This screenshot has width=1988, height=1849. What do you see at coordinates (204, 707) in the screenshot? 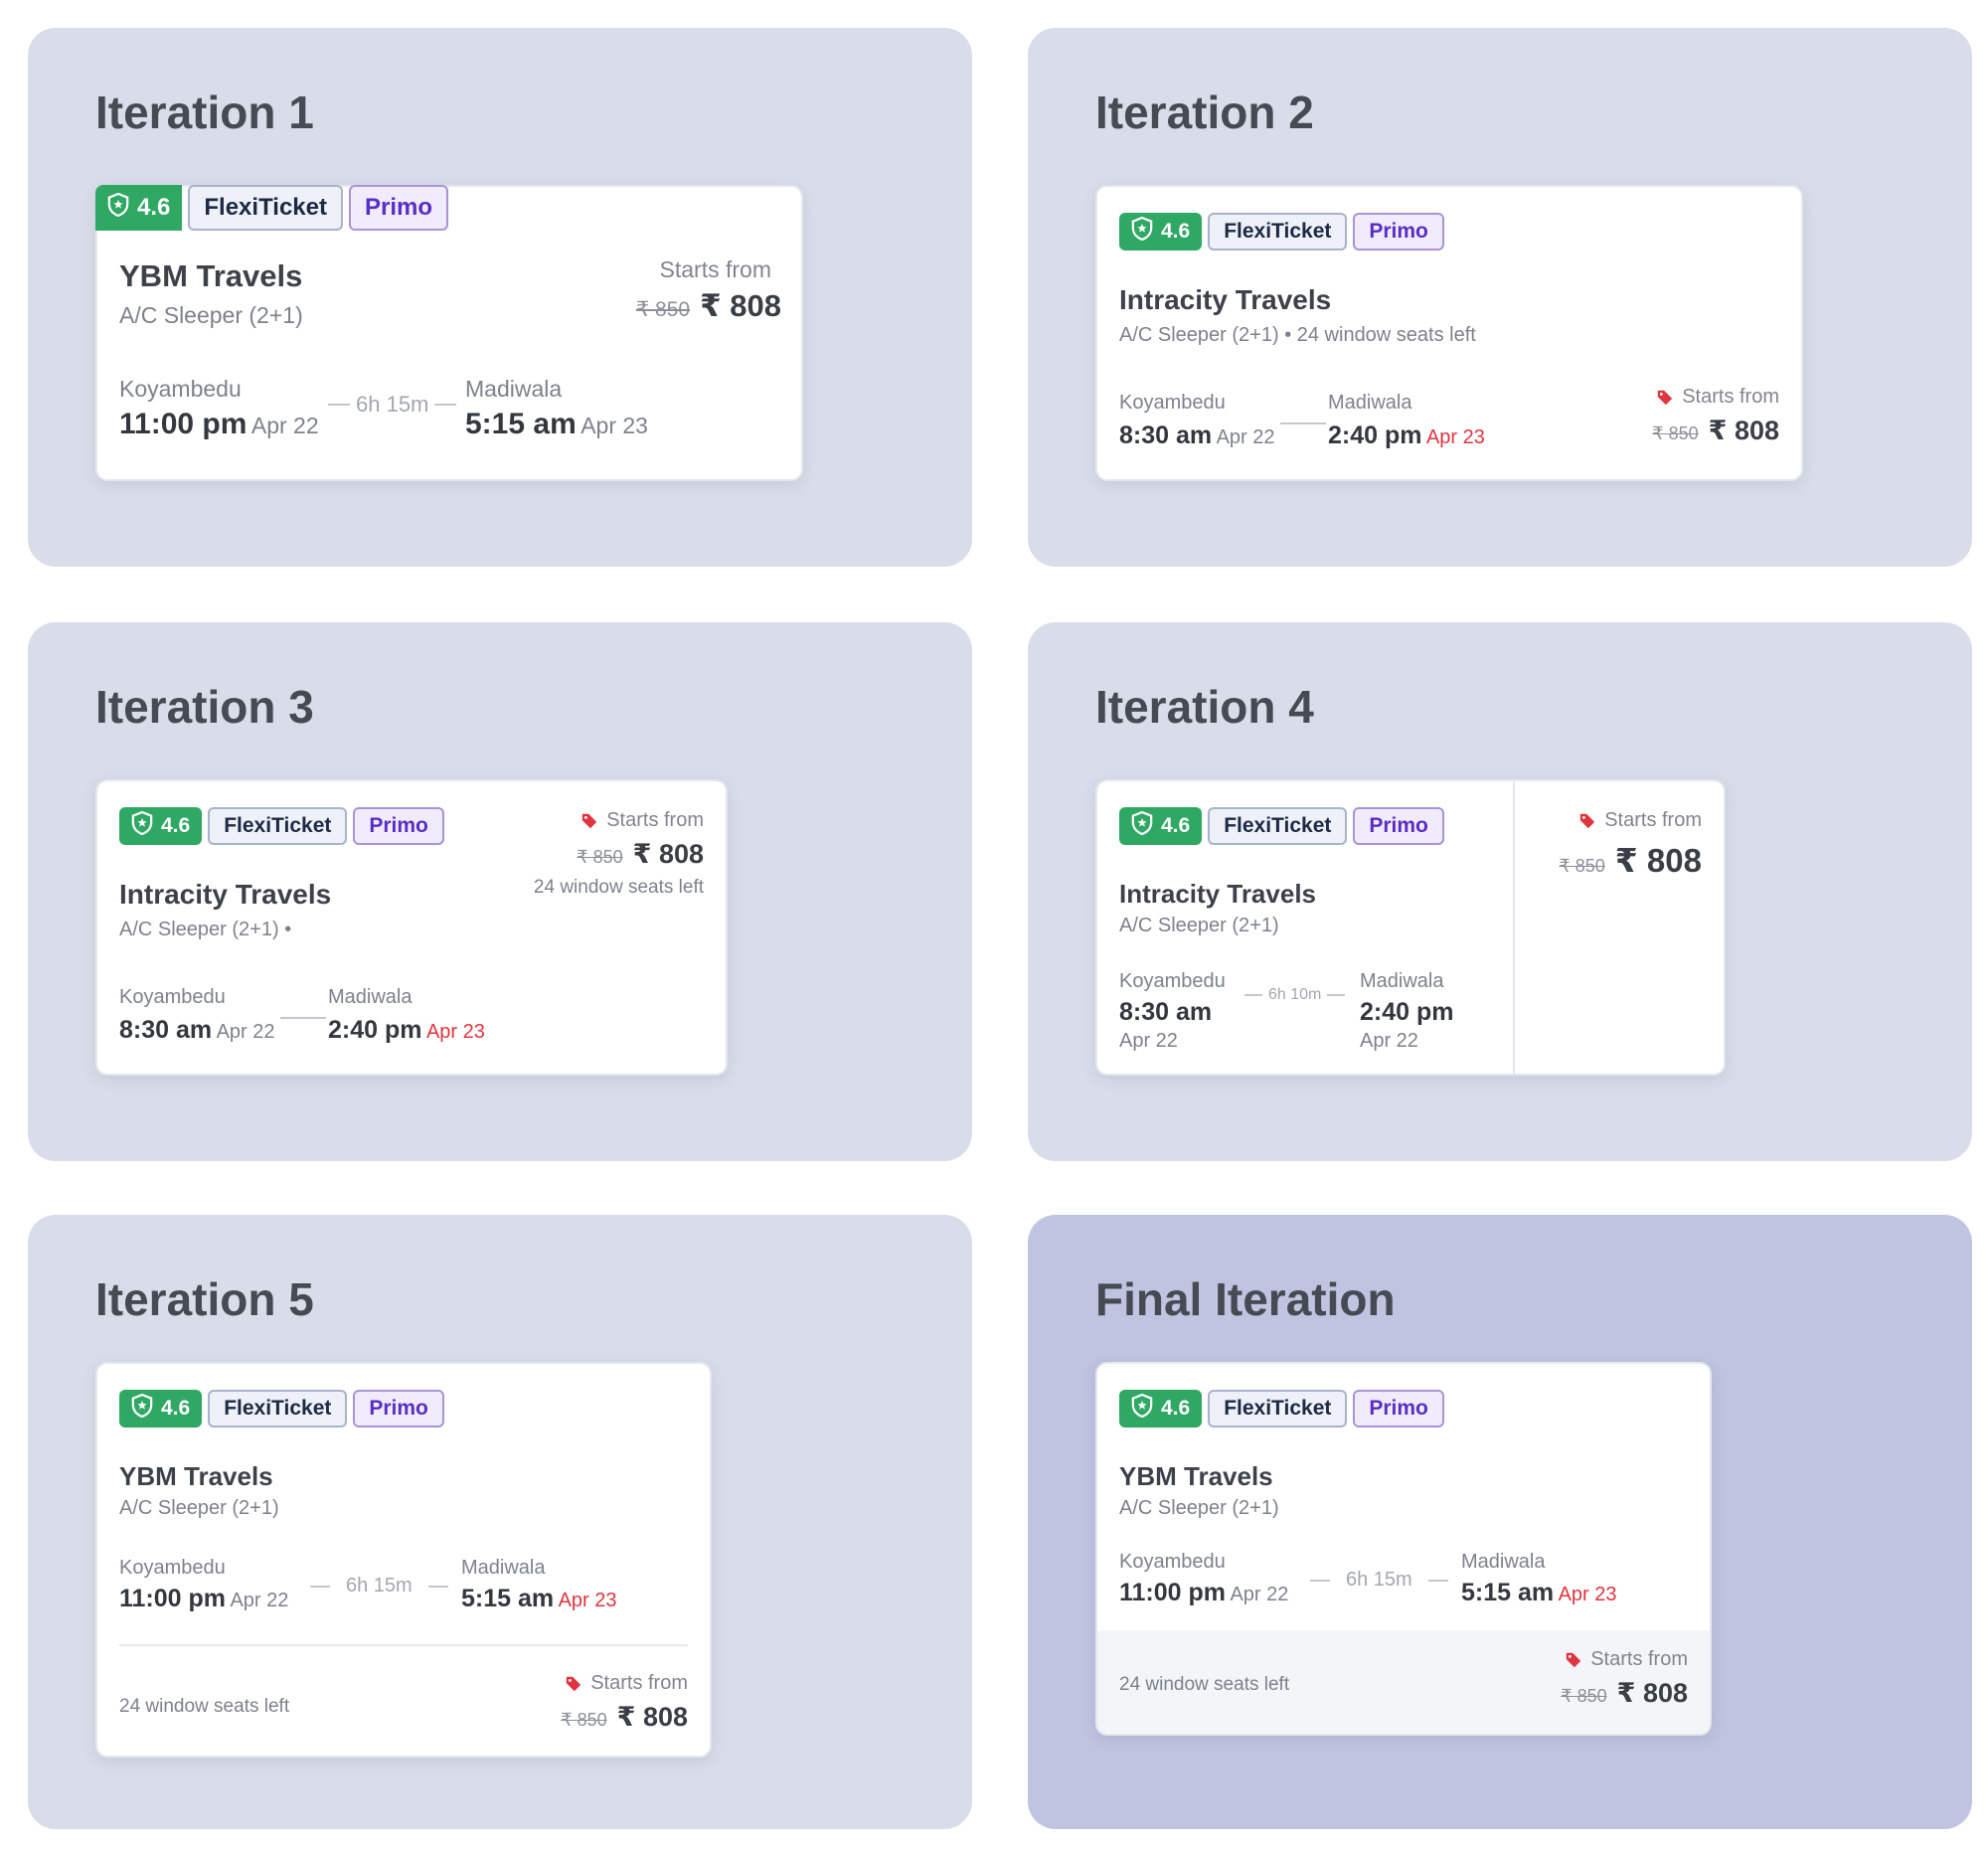
I see `panel-title: Iteration 3` at bounding box center [204, 707].